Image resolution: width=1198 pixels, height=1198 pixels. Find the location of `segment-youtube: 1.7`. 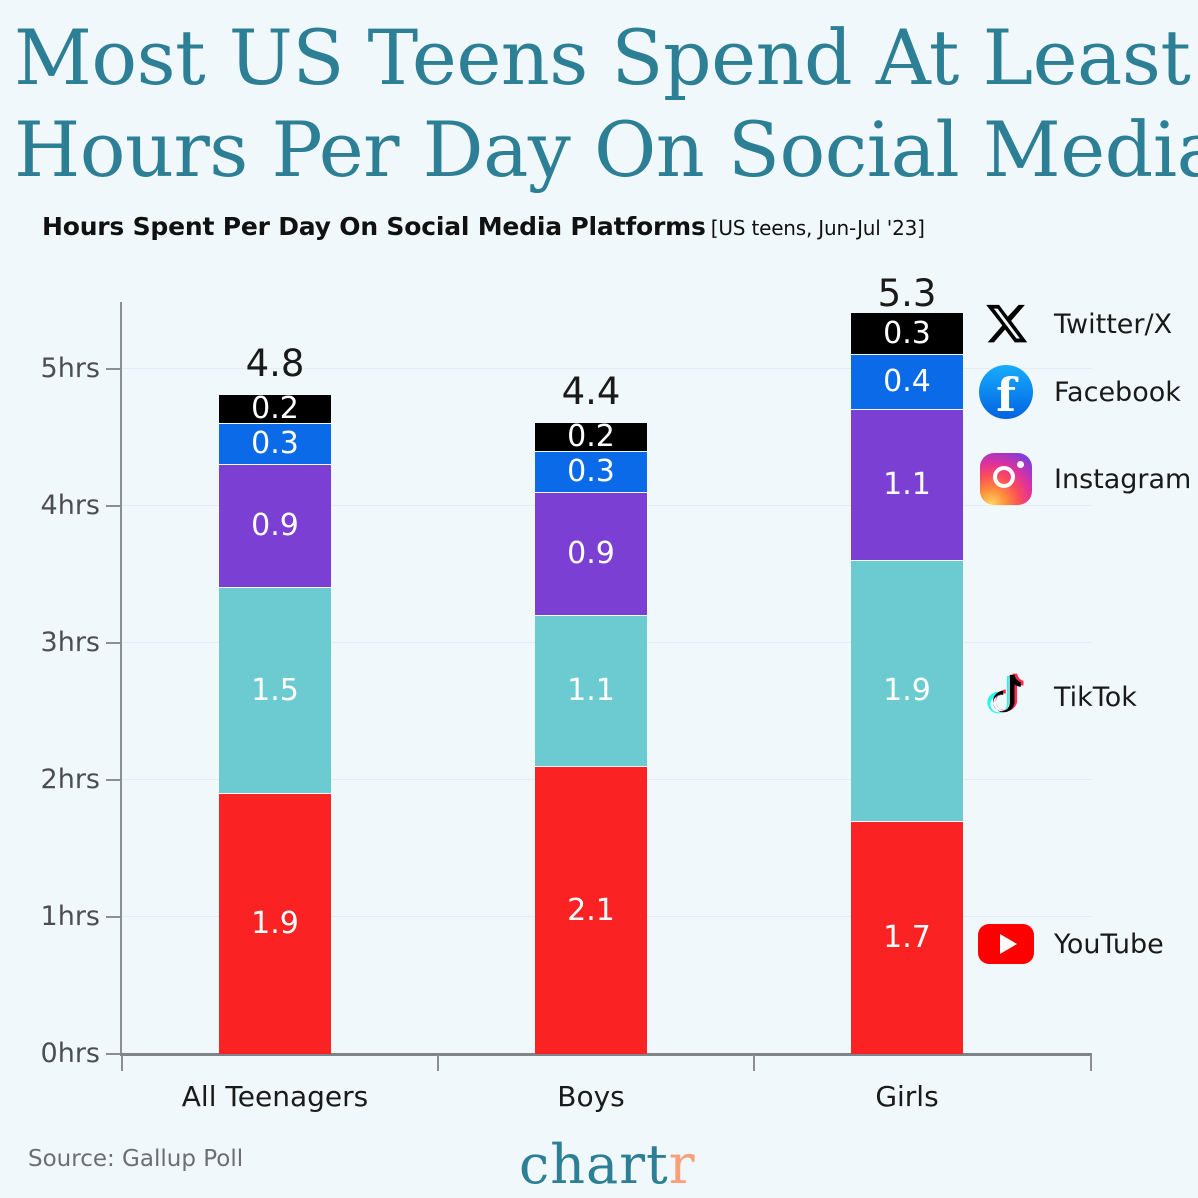

segment-youtube: 1.7 is located at coordinates (907, 937).